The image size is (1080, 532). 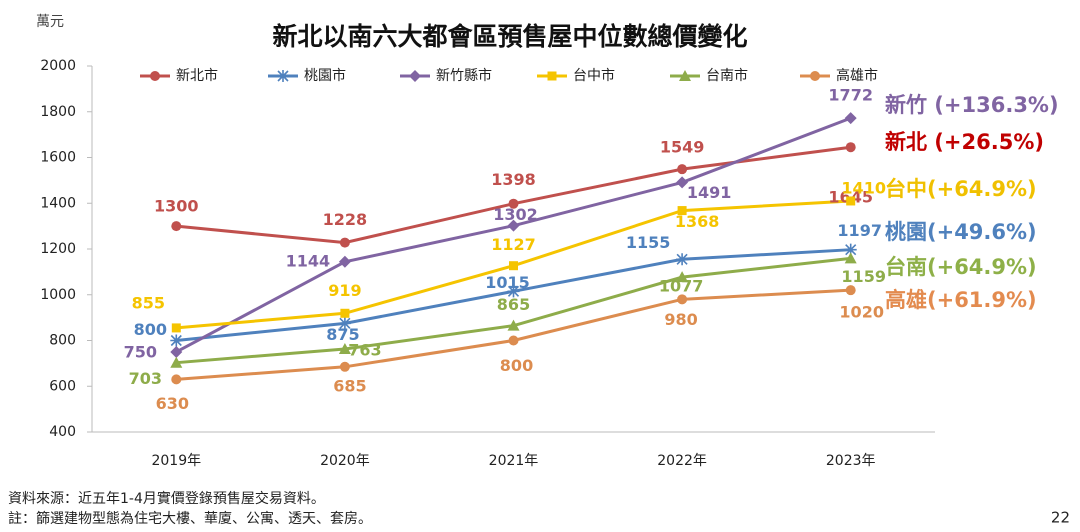 I want to click on data-label: 685, so click(x=349, y=385).